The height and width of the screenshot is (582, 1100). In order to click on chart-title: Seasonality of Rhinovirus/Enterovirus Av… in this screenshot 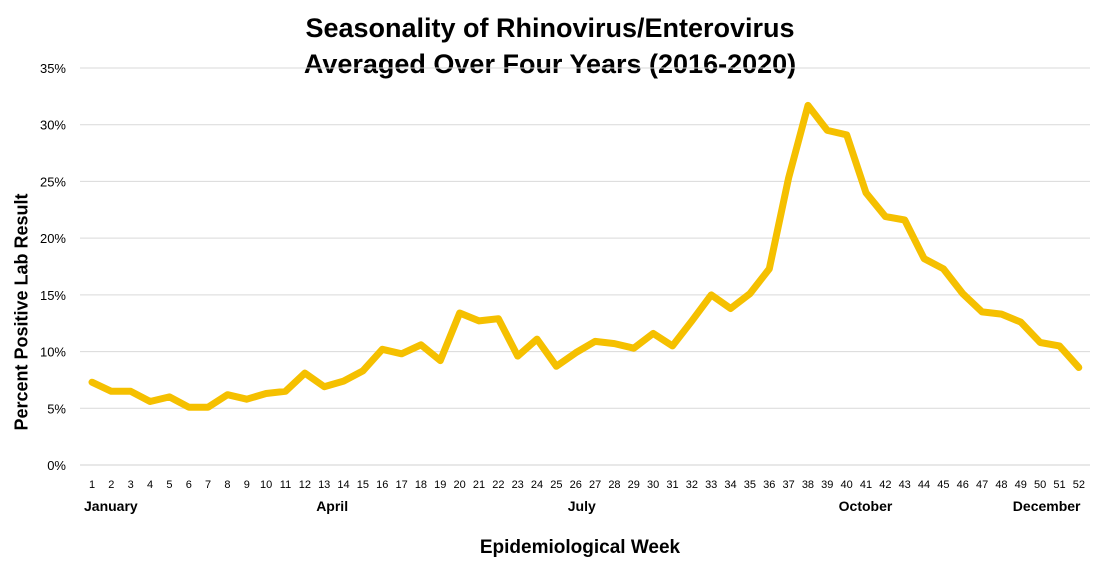, I will do `click(550, 46)`.